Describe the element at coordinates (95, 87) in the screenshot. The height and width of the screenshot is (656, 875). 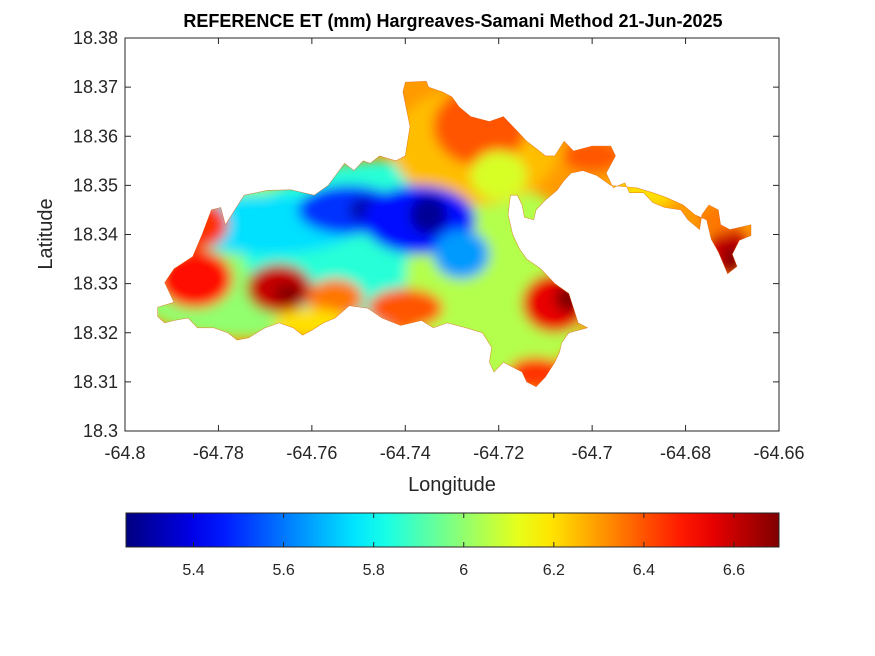
I see `y-tick-label: 18.37` at that location.